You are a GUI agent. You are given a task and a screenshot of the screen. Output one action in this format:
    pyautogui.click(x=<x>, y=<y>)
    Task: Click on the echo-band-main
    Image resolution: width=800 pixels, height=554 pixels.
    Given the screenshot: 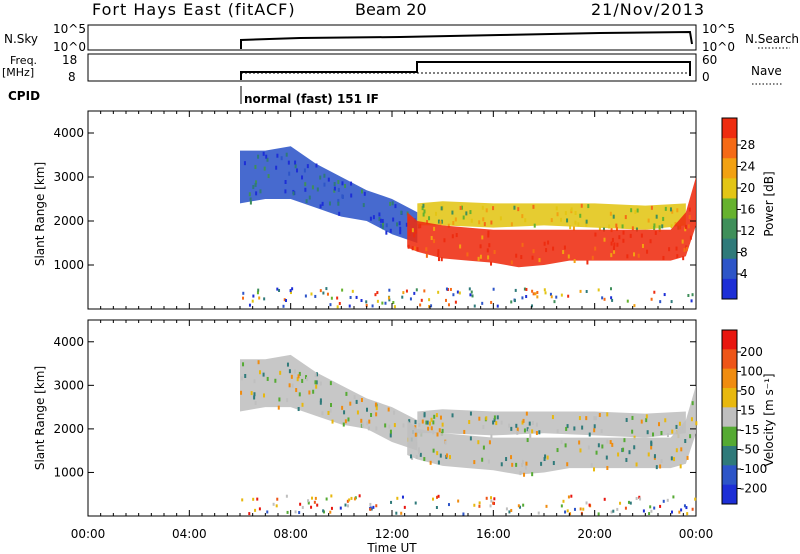 What is the action you would take?
    pyautogui.click(x=551, y=222)
    